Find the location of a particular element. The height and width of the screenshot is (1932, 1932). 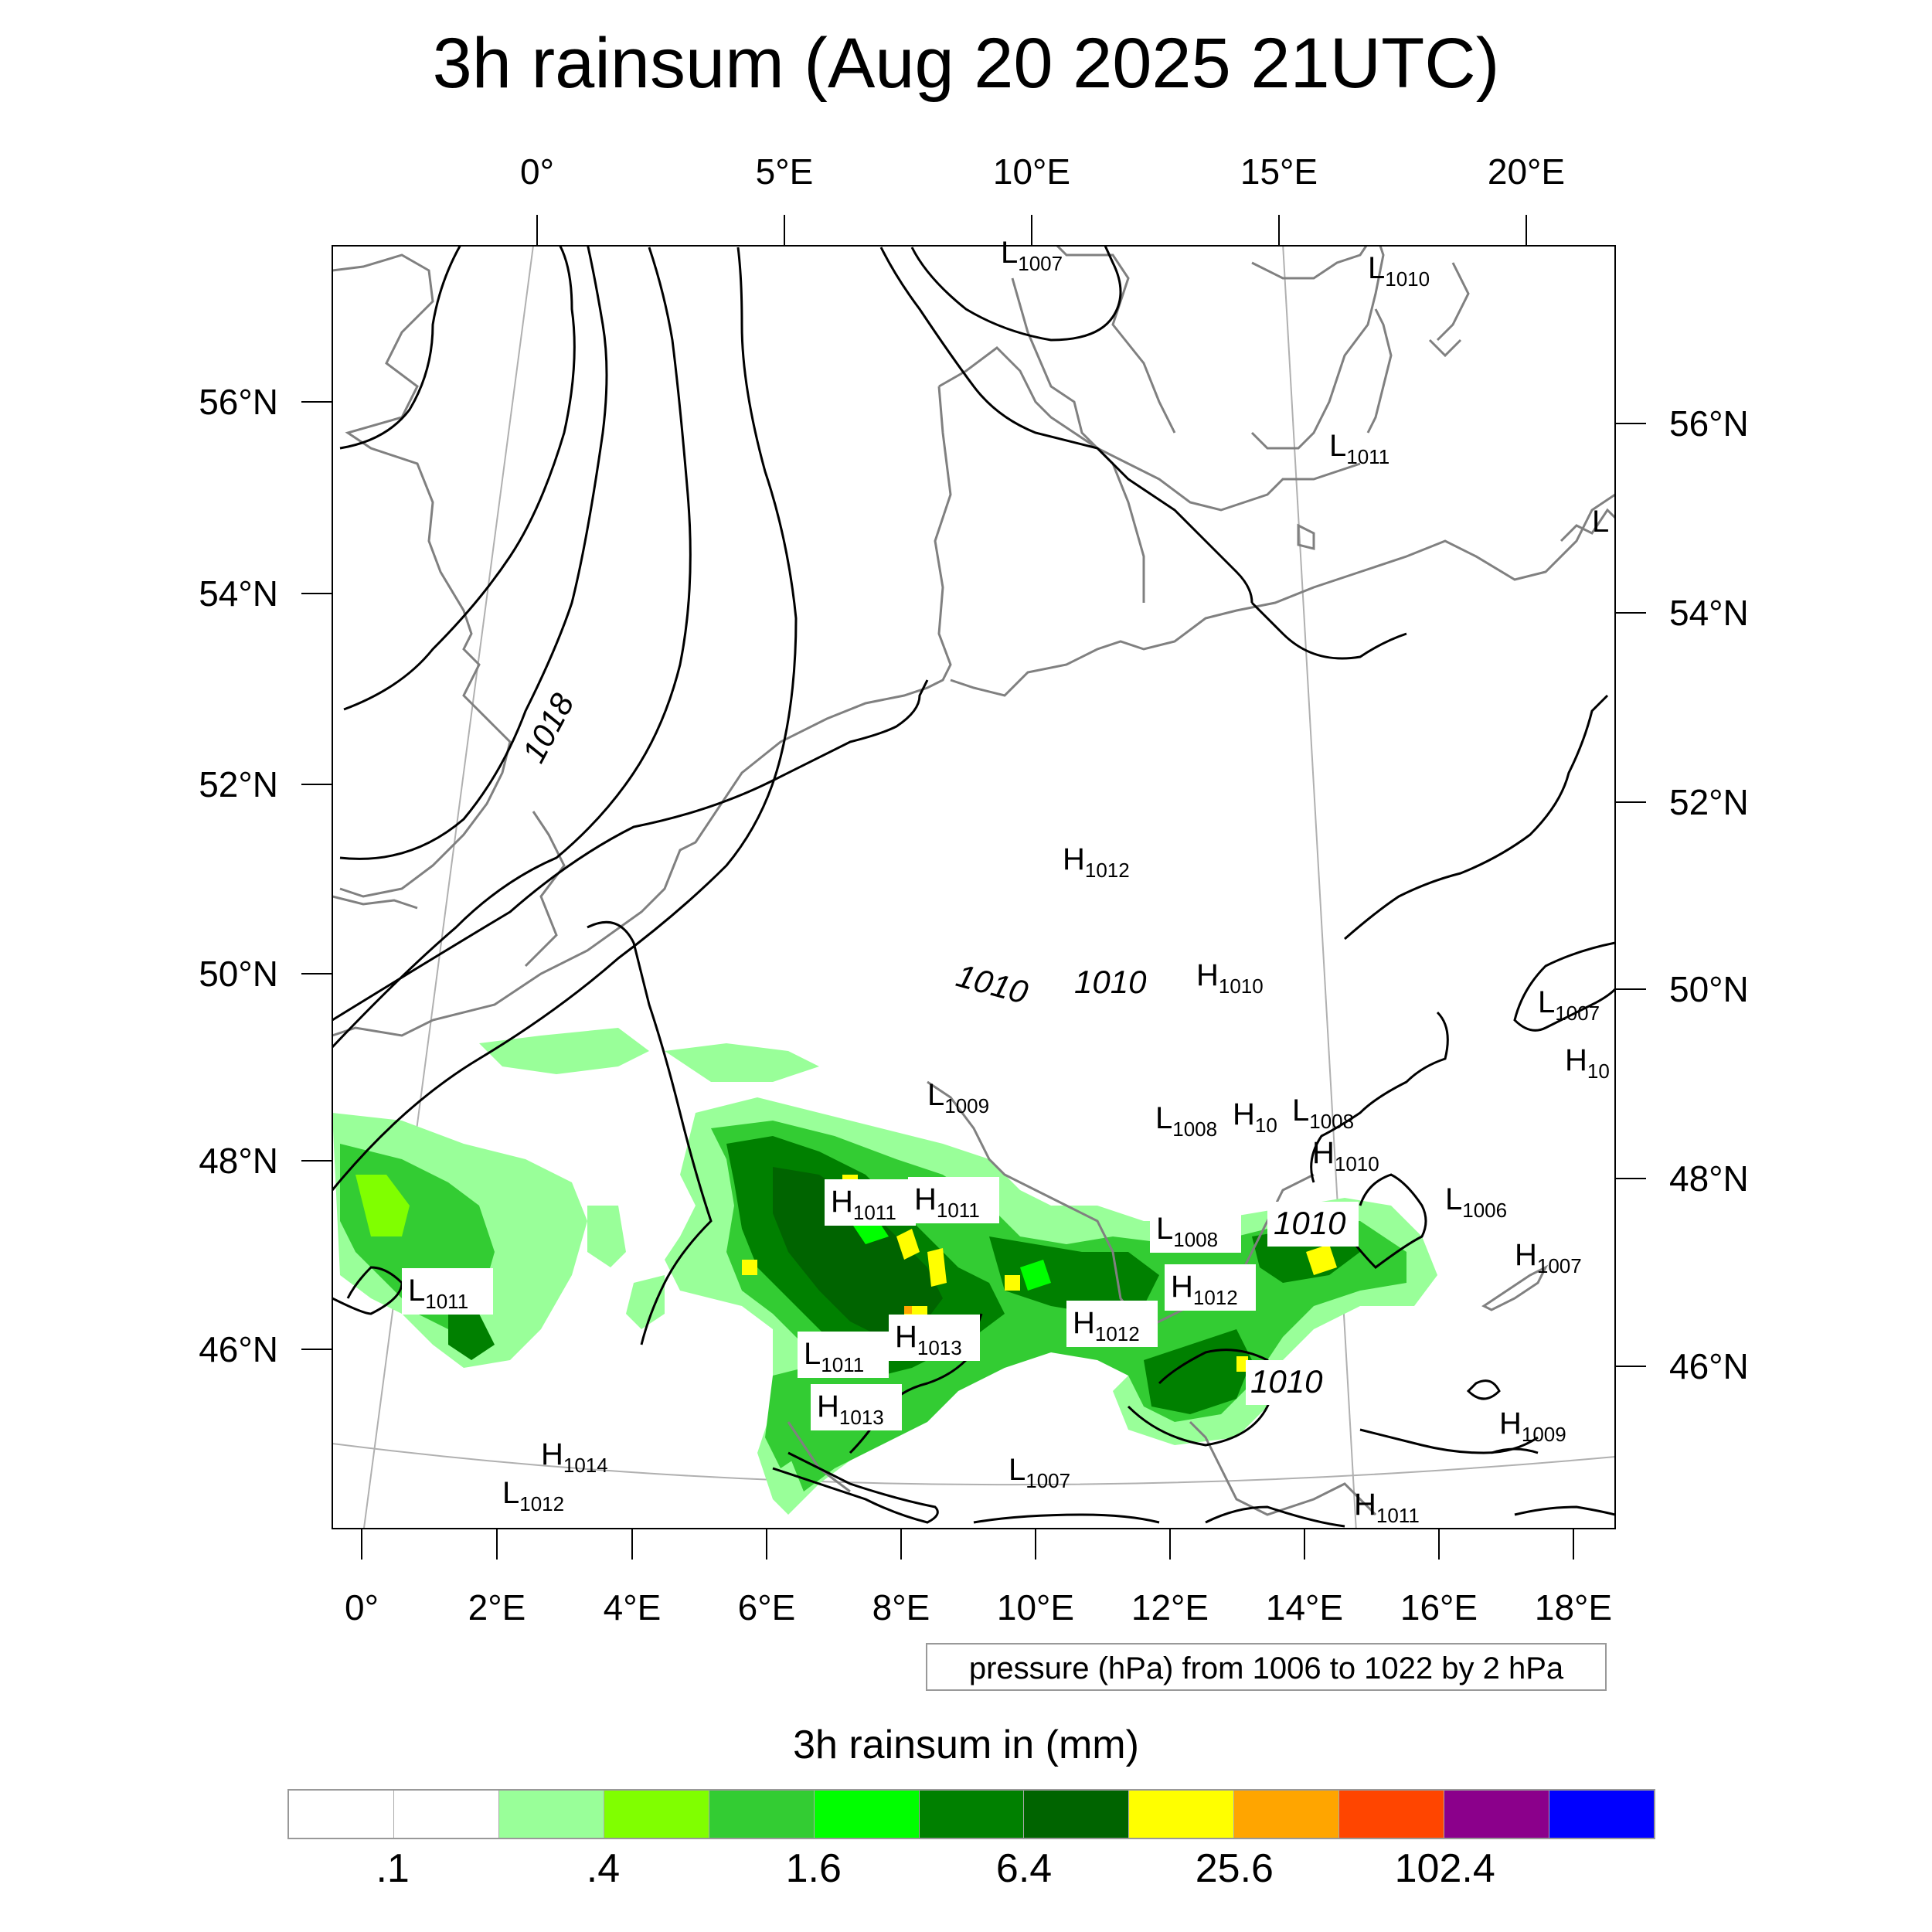

colorbar is located at coordinates (971, 1814).